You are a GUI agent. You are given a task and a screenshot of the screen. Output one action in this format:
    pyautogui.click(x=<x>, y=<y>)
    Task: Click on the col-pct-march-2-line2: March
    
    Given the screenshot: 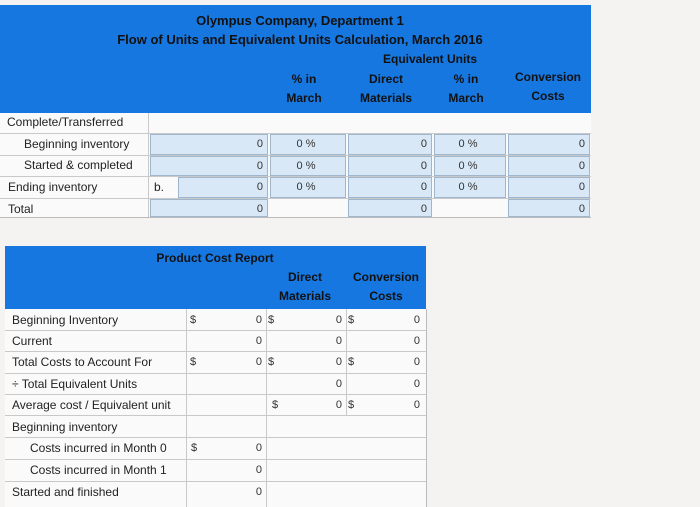 What is the action you would take?
    pyautogui.click(x=466, y=98)
    